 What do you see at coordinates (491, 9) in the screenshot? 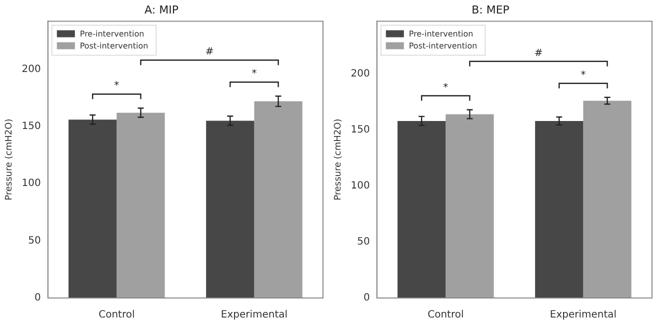
I see `chart-title: B: MEP` at bounding box center [491, 9].